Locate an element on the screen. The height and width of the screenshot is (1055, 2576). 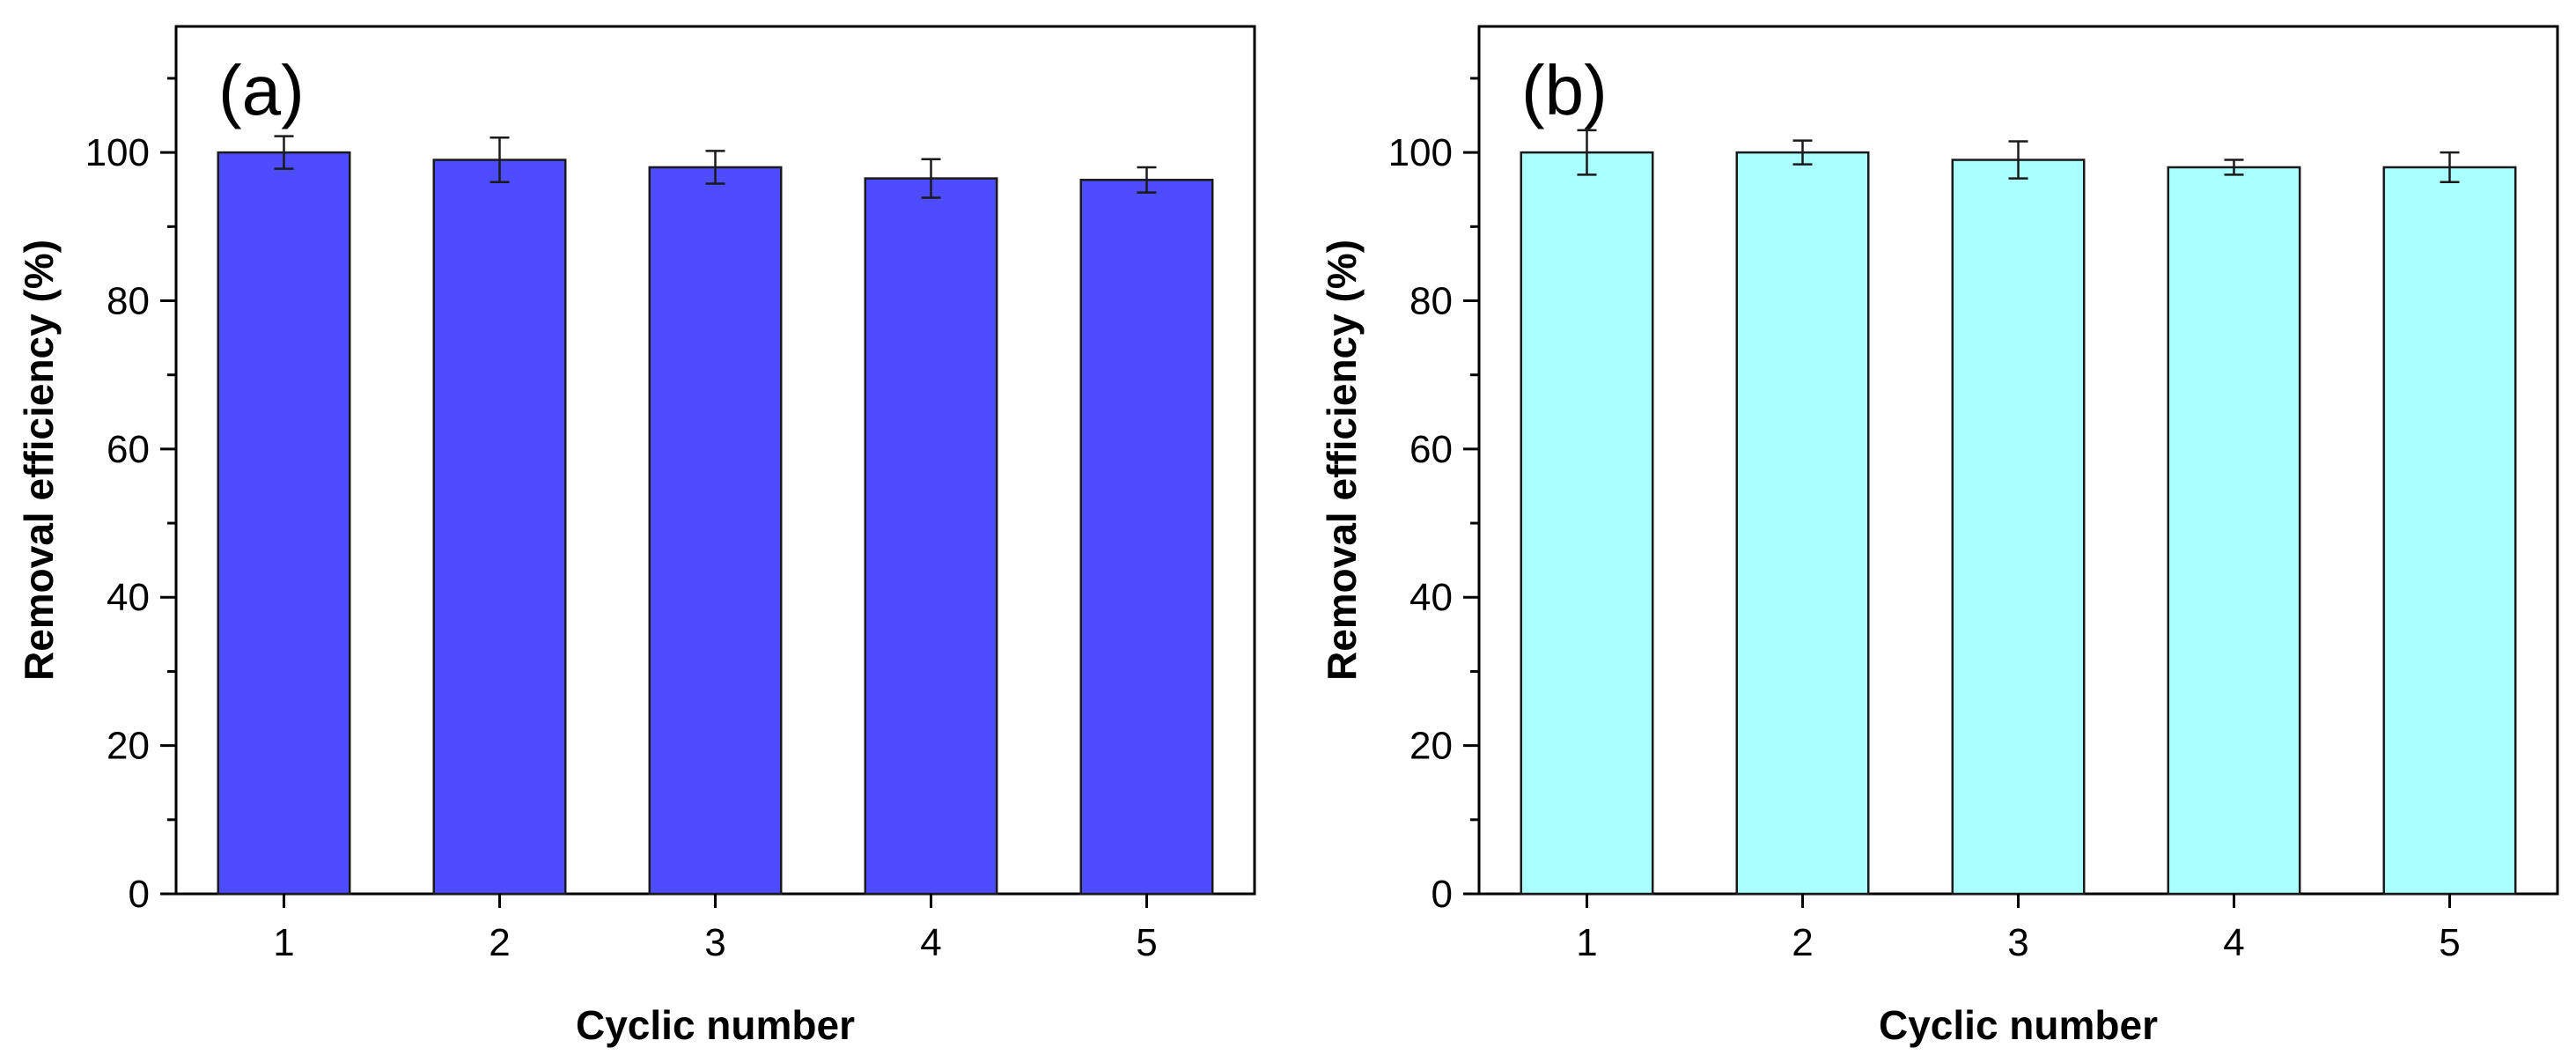
y-tick-label-b: 60 is located at coordinates (1431, 449).